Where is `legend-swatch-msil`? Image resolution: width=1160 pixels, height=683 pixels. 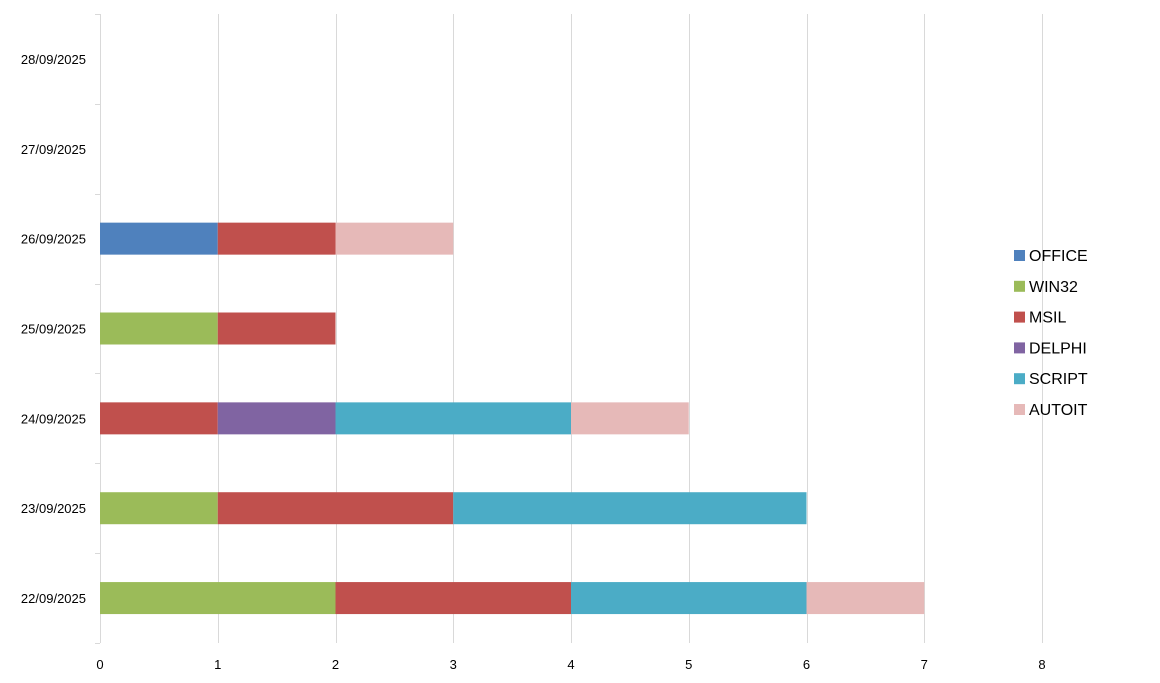 legend-swatch-msil is located at coordinates (1019, 317).